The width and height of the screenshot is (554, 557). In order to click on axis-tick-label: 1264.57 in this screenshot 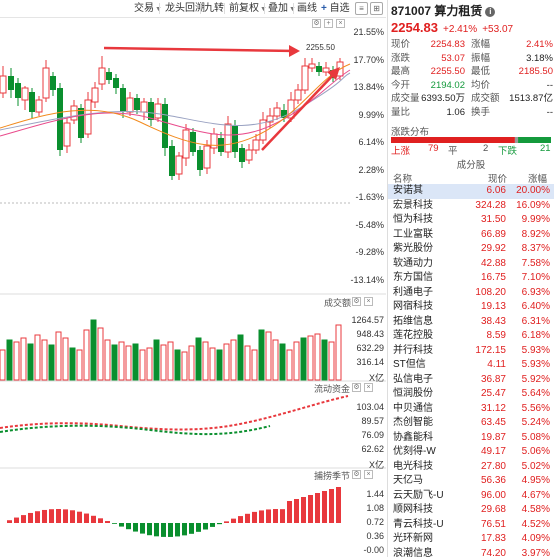, I will do `click(367, 320)`.